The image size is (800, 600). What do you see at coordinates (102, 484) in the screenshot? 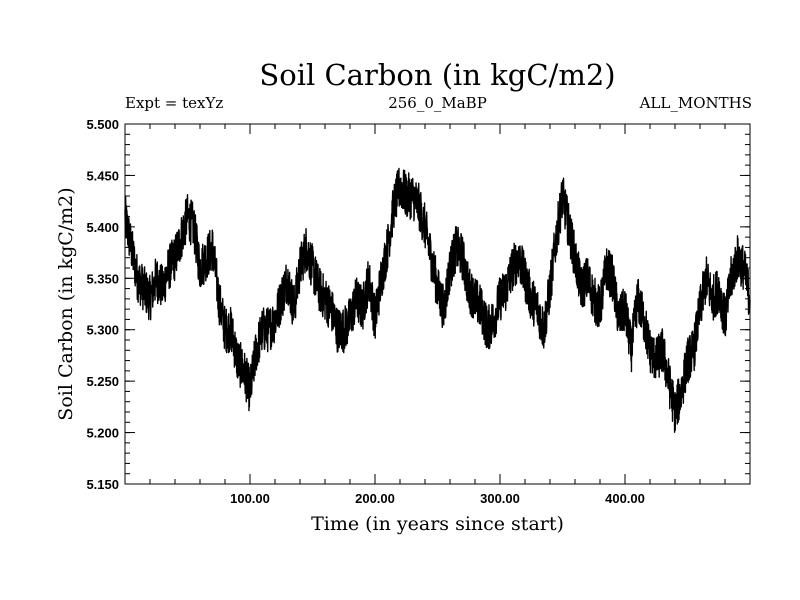
I see `y-tick-label: 5.150` at bounding box center [102, 484].